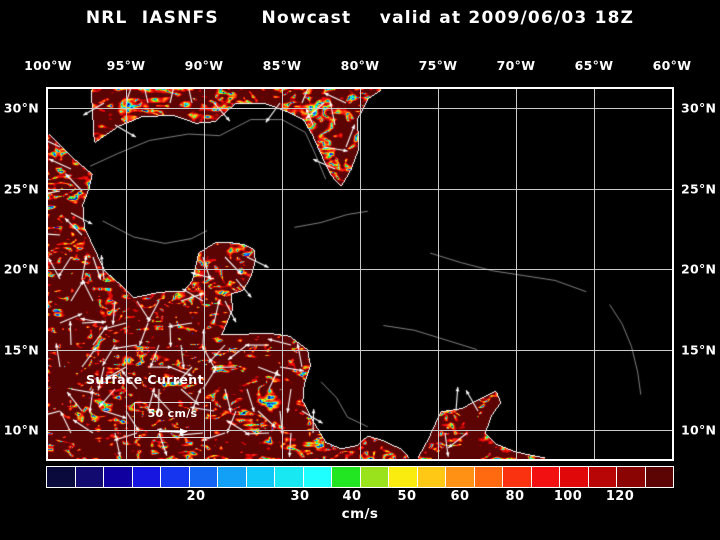 Image resolution: width=720 pixels, height=540 pixels. I want to click on colorbar-tick-60: 60, so click(460, 496).